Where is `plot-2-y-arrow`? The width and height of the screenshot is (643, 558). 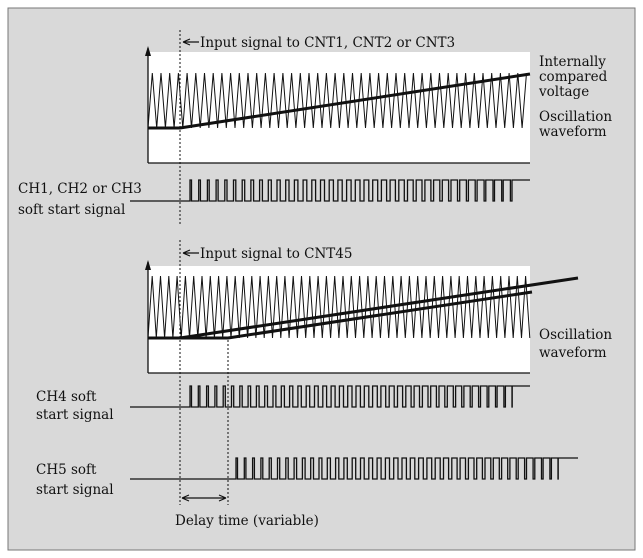
plot-2-y-arrow is located at coordinates (148, 265).